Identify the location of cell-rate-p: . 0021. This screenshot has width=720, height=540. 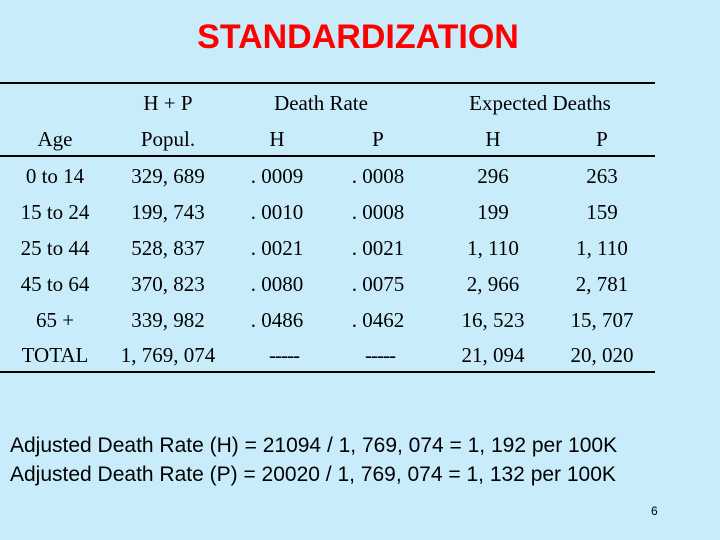
(378, 248).